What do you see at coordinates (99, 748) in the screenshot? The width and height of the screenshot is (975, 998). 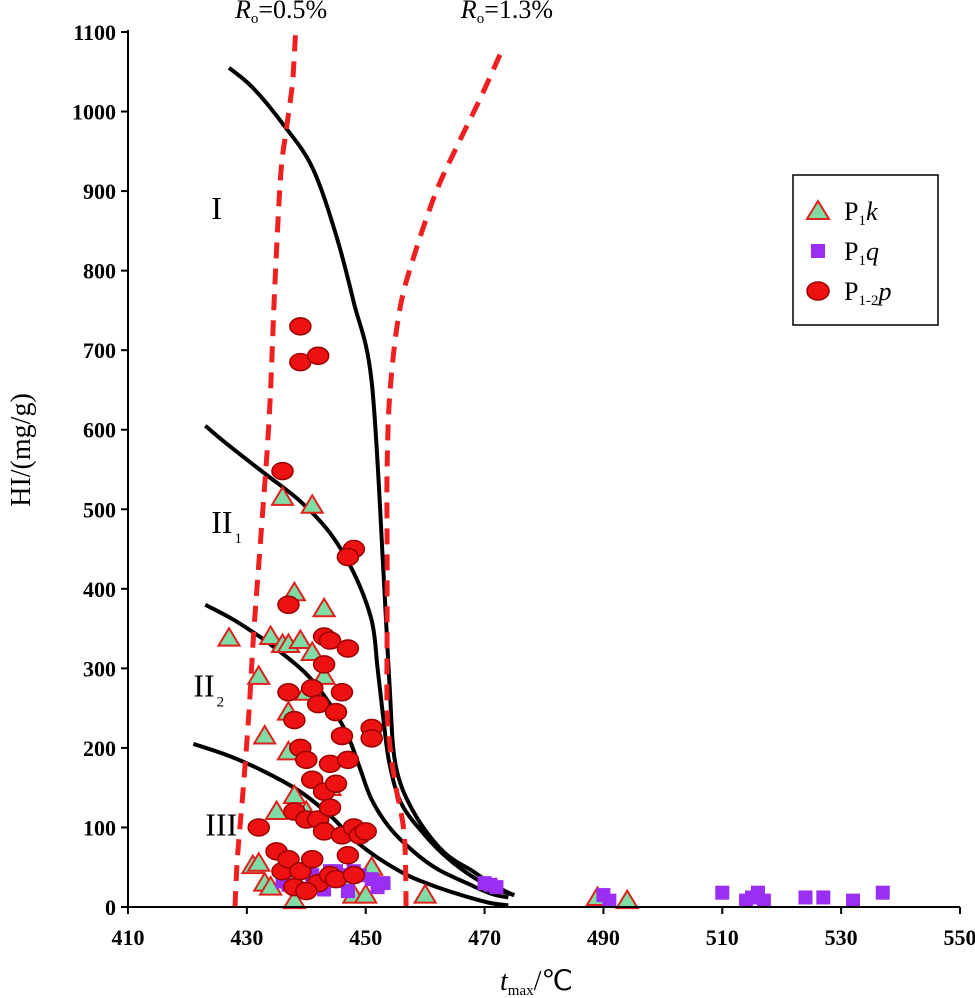 I see `y-tick-label: 200` at bounding box center [99, 748].